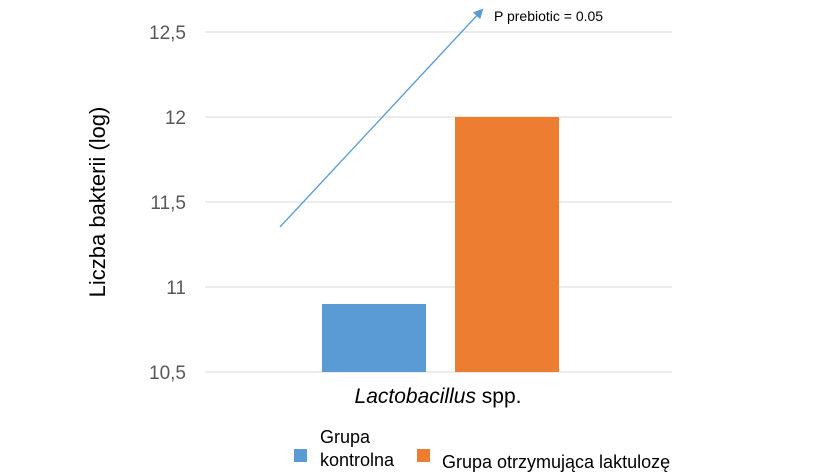 Image resolution: width=820 pixels, height=475 pixels. I want to click on legend-swatch-lactulose, so click(423, 455).